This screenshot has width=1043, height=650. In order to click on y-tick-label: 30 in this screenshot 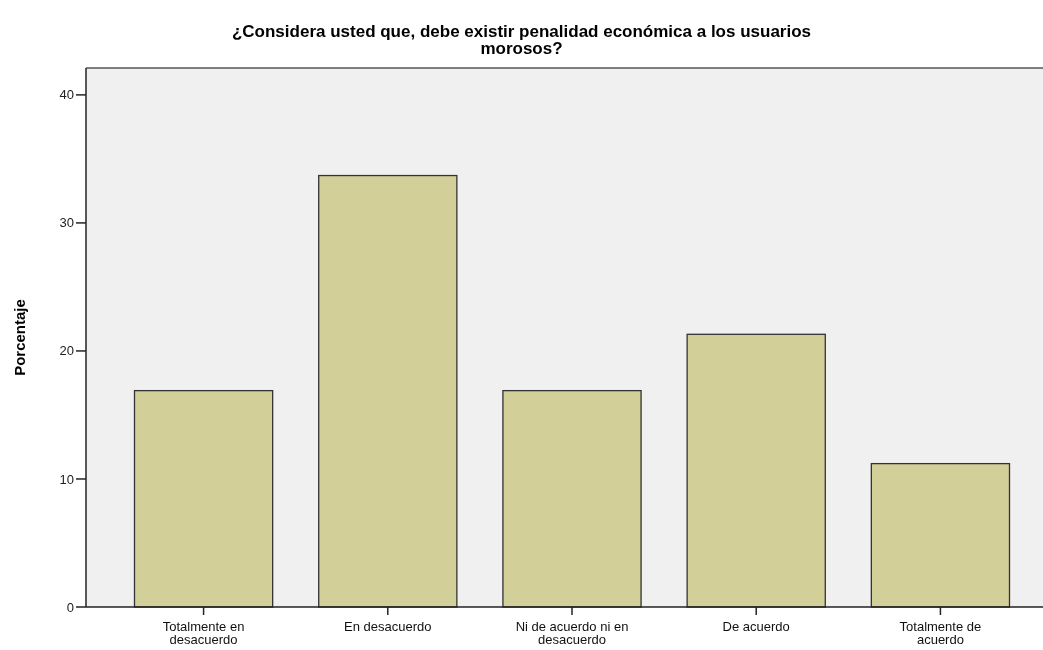, I will do `click(66, 223)`.